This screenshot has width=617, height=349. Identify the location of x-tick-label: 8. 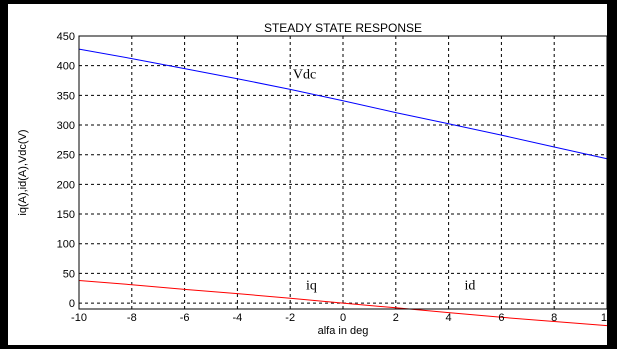
(554, 318).